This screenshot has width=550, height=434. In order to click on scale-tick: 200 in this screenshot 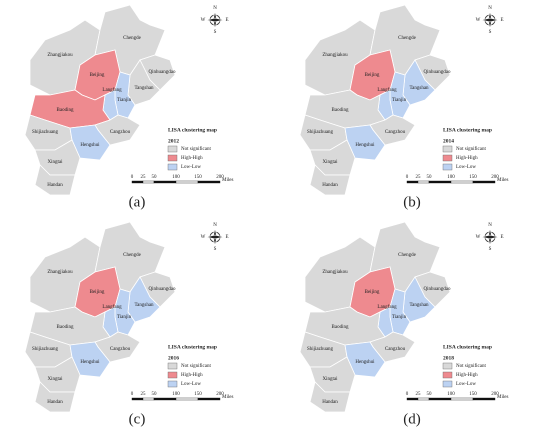, I will do `click(220, 394)`.